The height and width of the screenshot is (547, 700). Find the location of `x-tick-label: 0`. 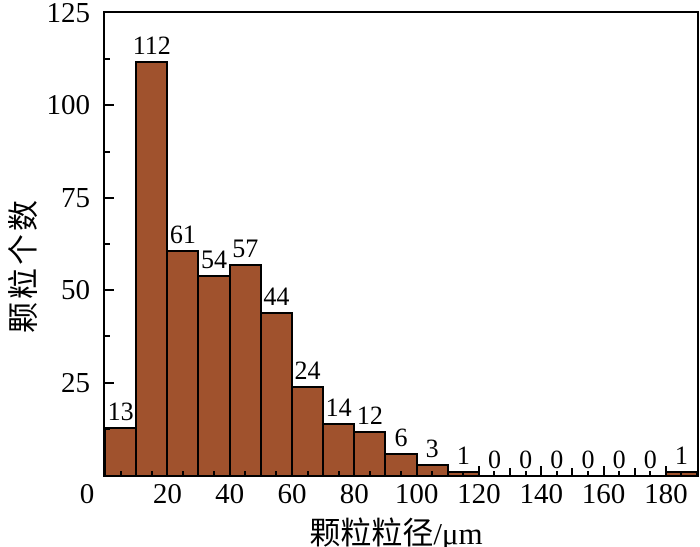

x-tick-label: 0 is located at coordinates (87, 494).